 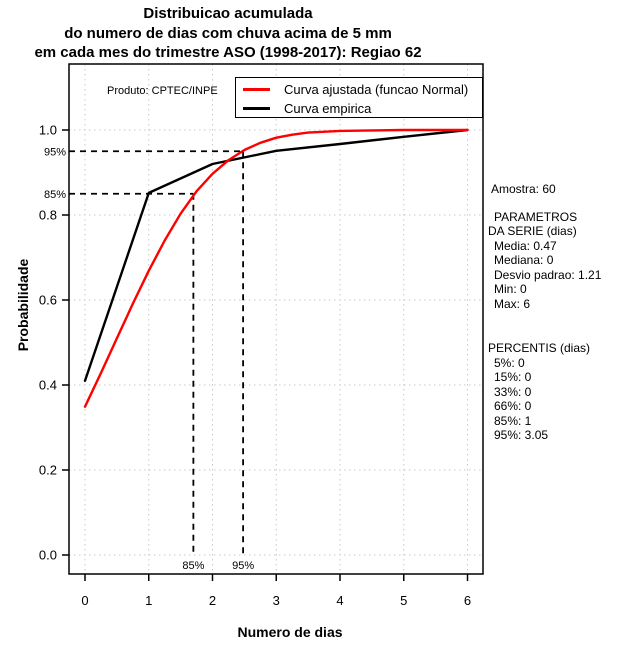 I want to click on legend-label-fitted: Curva ajustada (funcao Normal), so click(x=376, y=89).